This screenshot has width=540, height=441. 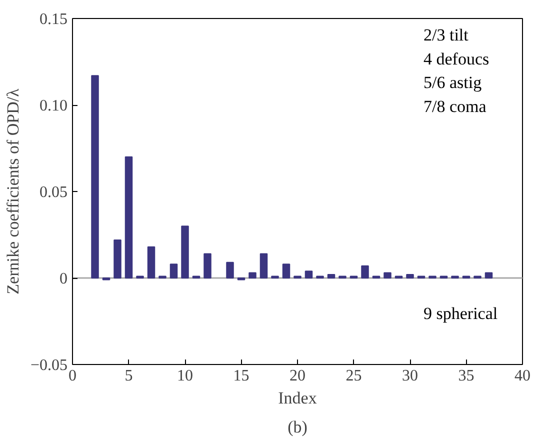 What do you see at coordinates (455, 106) in the screenshot?
I see `annotation: 7/8 coma` at bounding box center [455, 106].